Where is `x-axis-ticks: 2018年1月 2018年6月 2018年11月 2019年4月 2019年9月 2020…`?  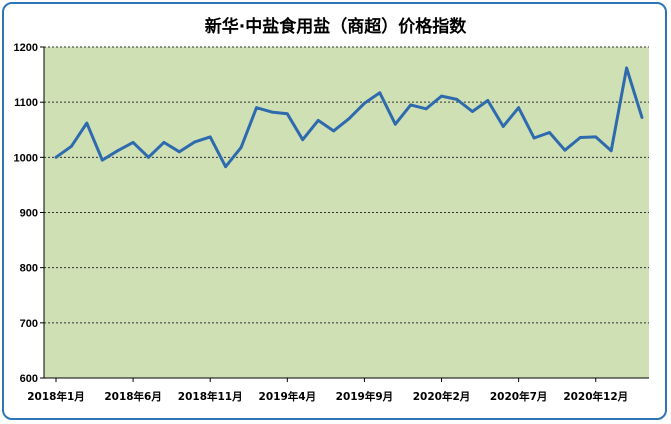
x-axis-ticks: 2018年1月 2018年6月 2018年11月 2019年4月 2019年9月 2020… is located at coordinates (327, 390).